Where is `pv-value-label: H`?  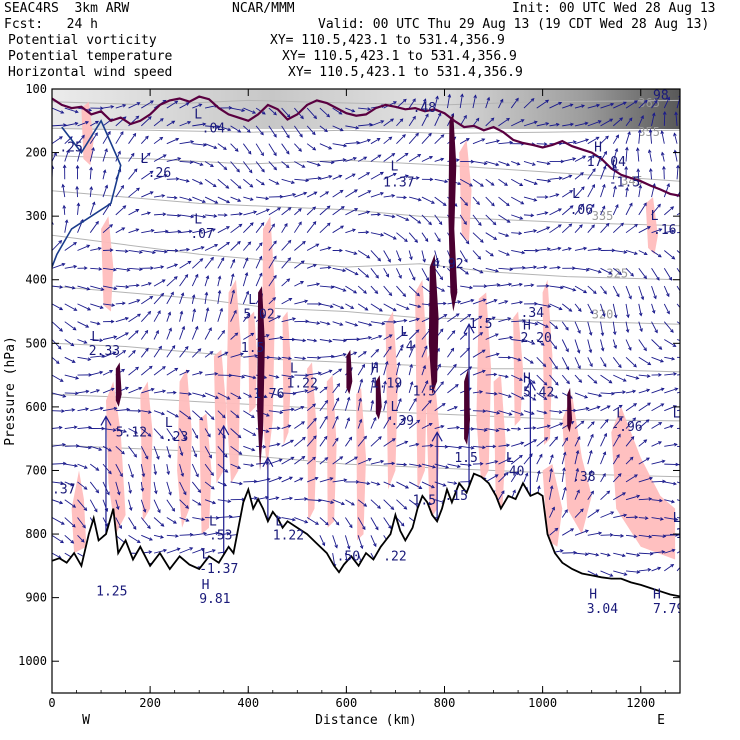 pv-value-label: H is located at coordinates (206, 585).